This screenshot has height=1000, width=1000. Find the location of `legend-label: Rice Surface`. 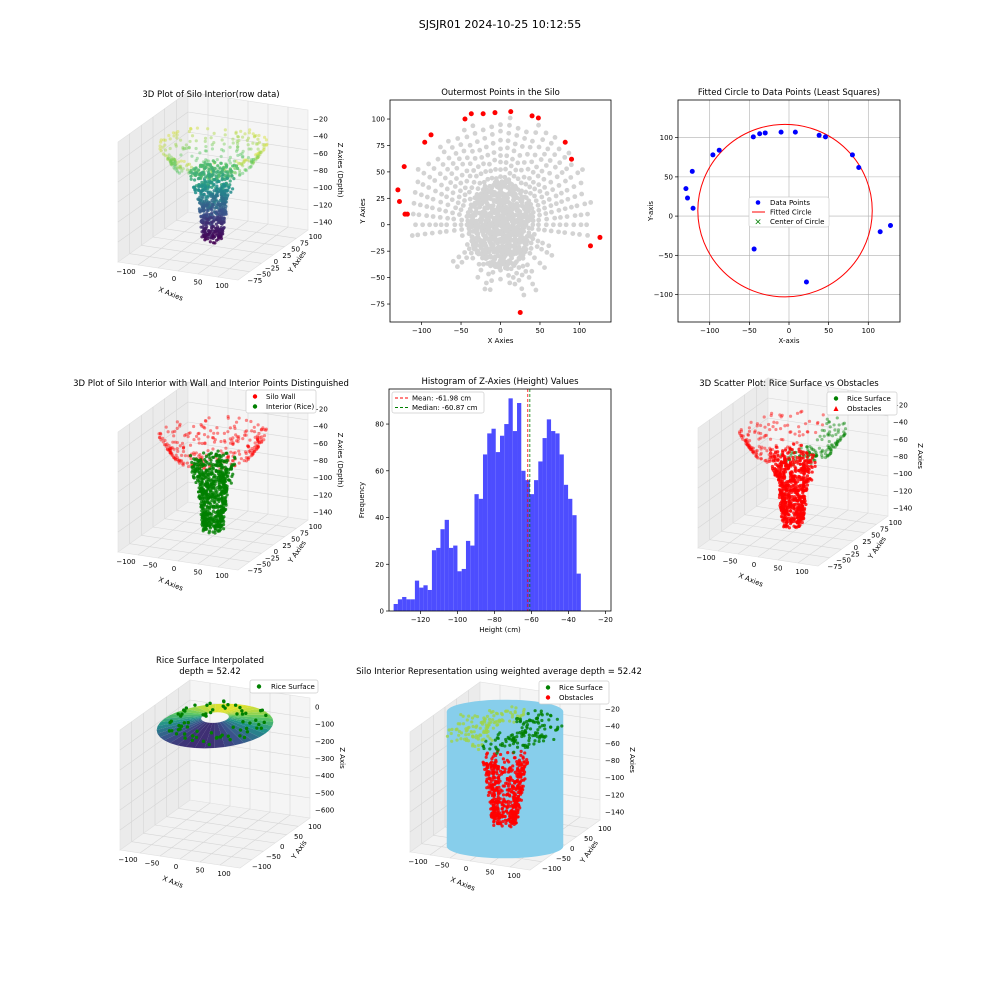

legend-label: Rice Surface is located at coordinates (869, 399).